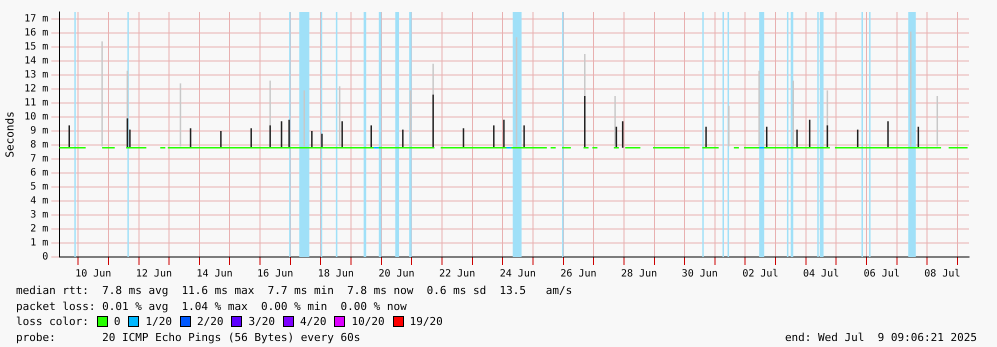  What do you see at coordinates (457, 274) in the screenshot?
I see `x-tick-label: 22 Jun` at bounding box center [457, 274].